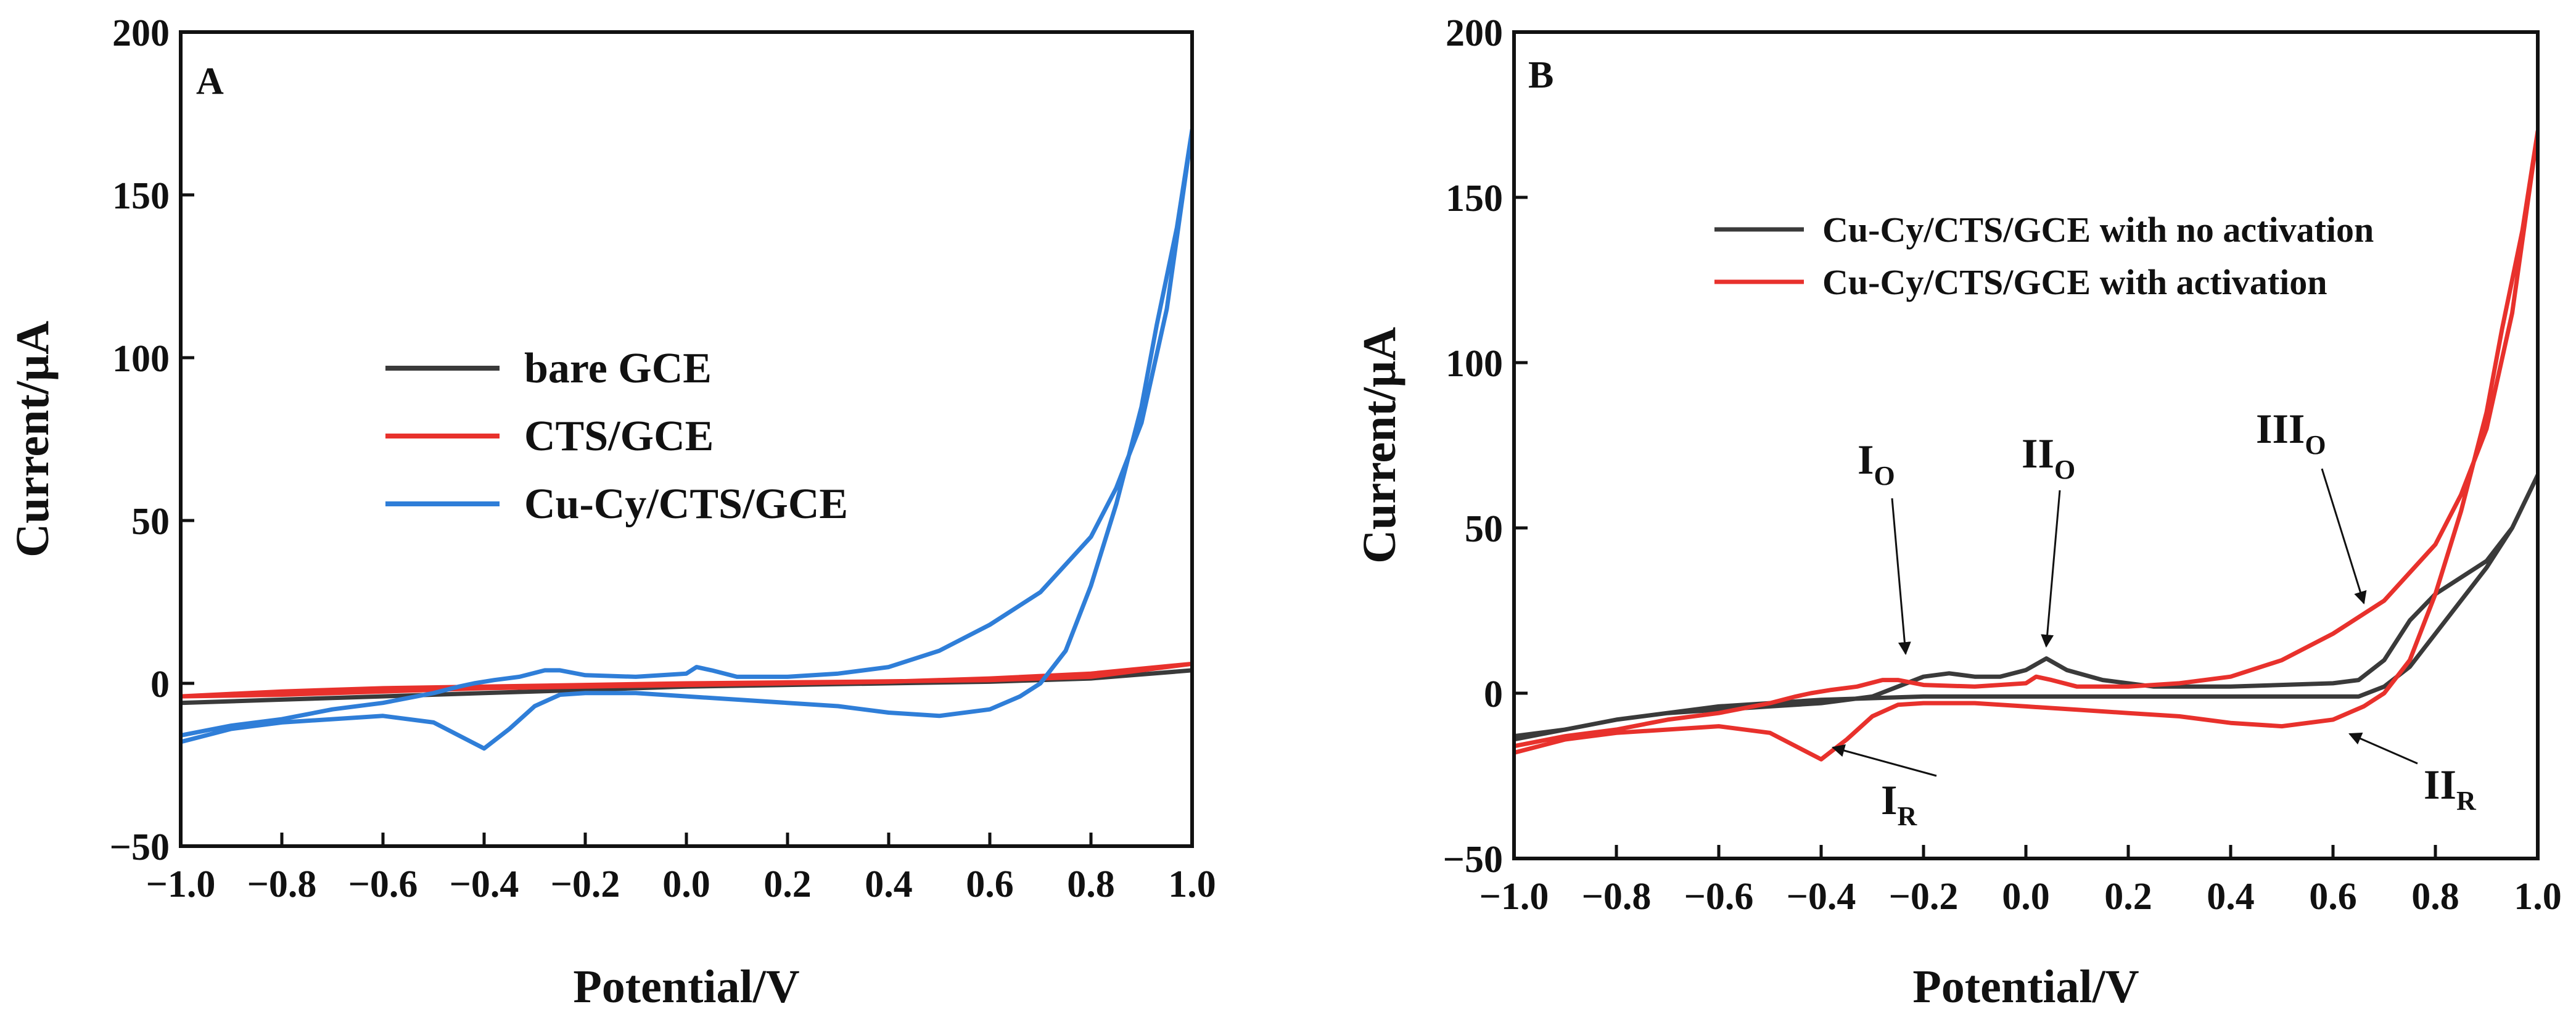 This screenshot has height=1025, width=2576. I want to click on annotation-io: IO, so click(1876, 463).